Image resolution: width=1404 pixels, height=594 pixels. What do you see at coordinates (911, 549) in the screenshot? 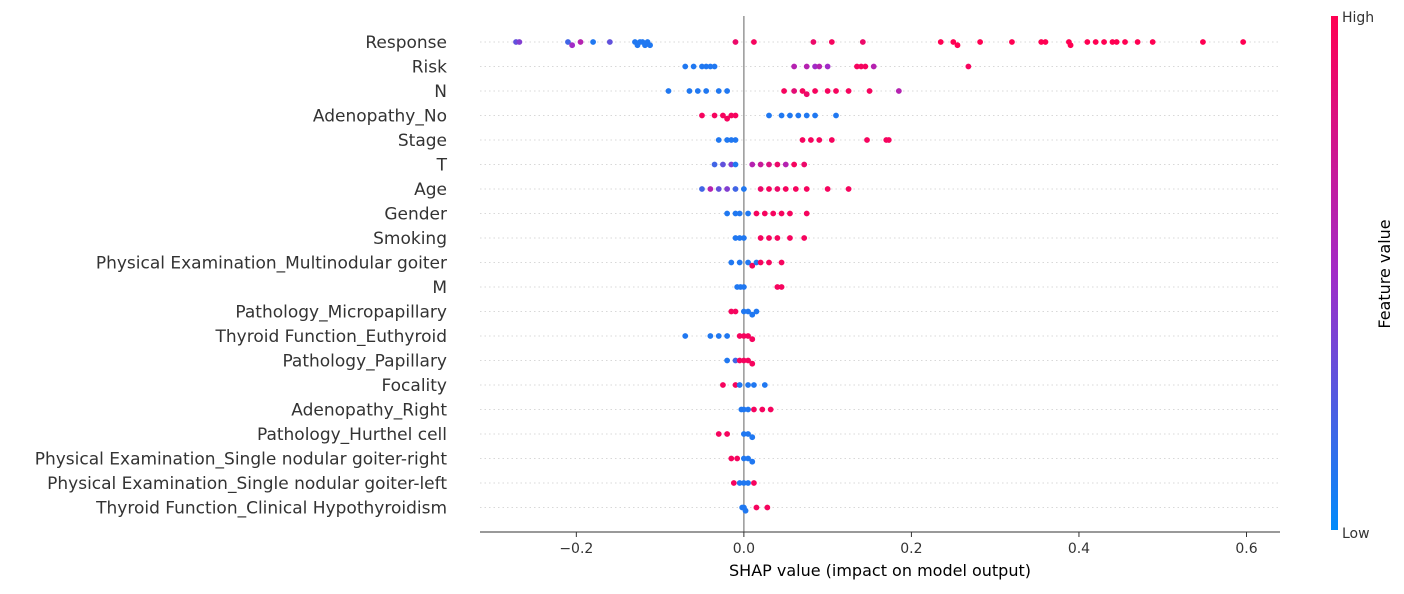
I see `x-tick-label: 0.2` at bounding box center [911, 549].